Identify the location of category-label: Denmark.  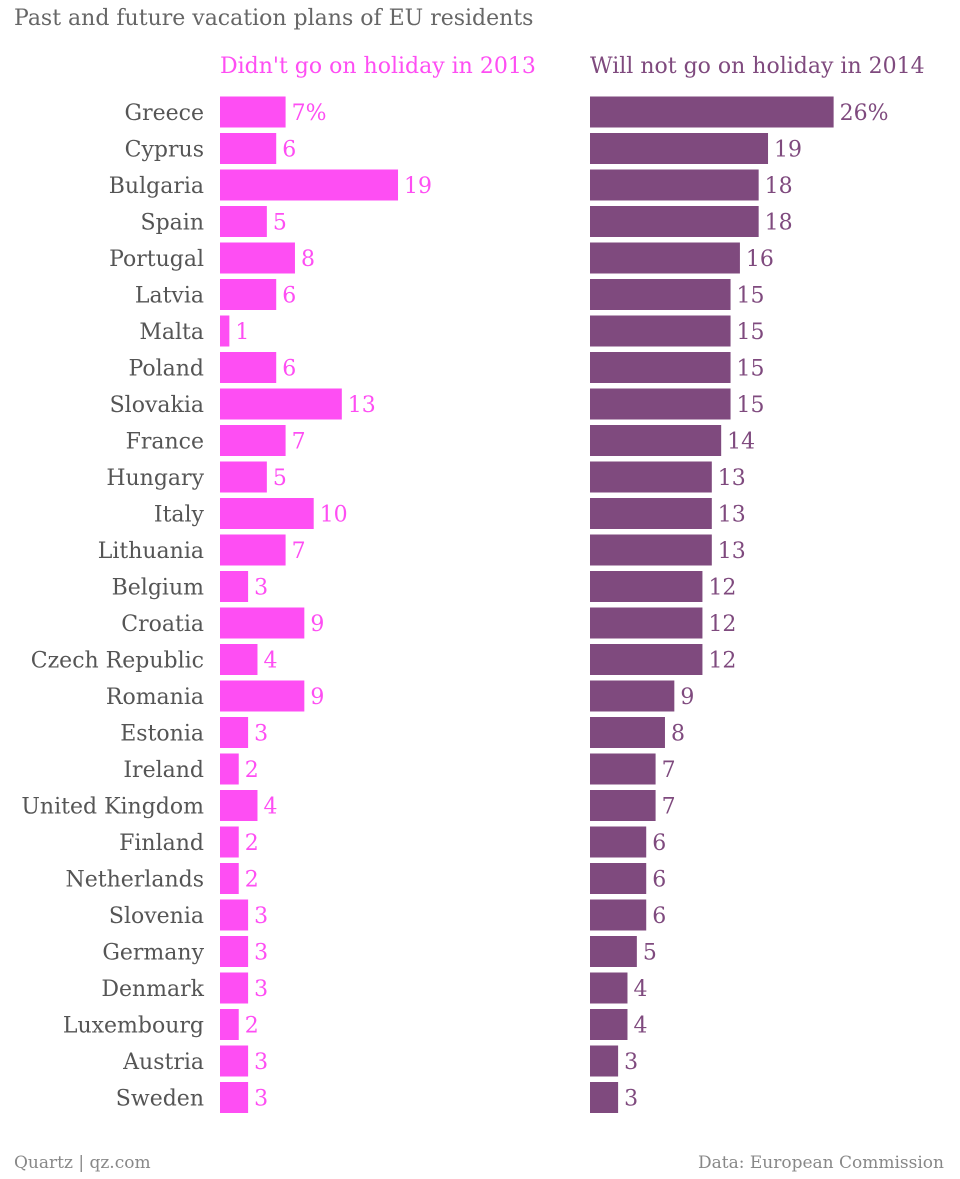
(152, 989).